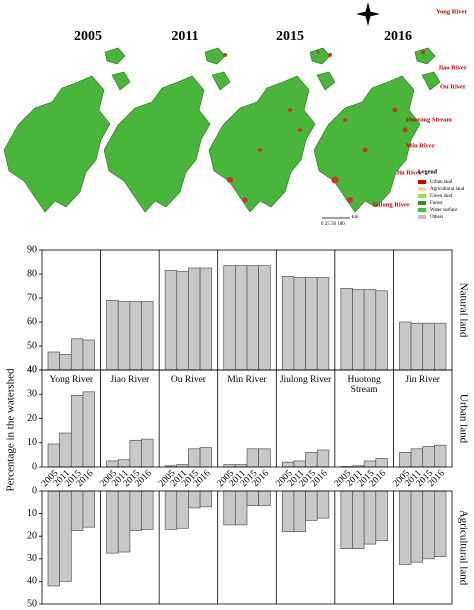 Image resolution: width=474 pixels, height=610 pixels. What do you see at coordinates (436, 217) in the screenshot?
I see `legend-item: Others` at bounding box center [436, 217].